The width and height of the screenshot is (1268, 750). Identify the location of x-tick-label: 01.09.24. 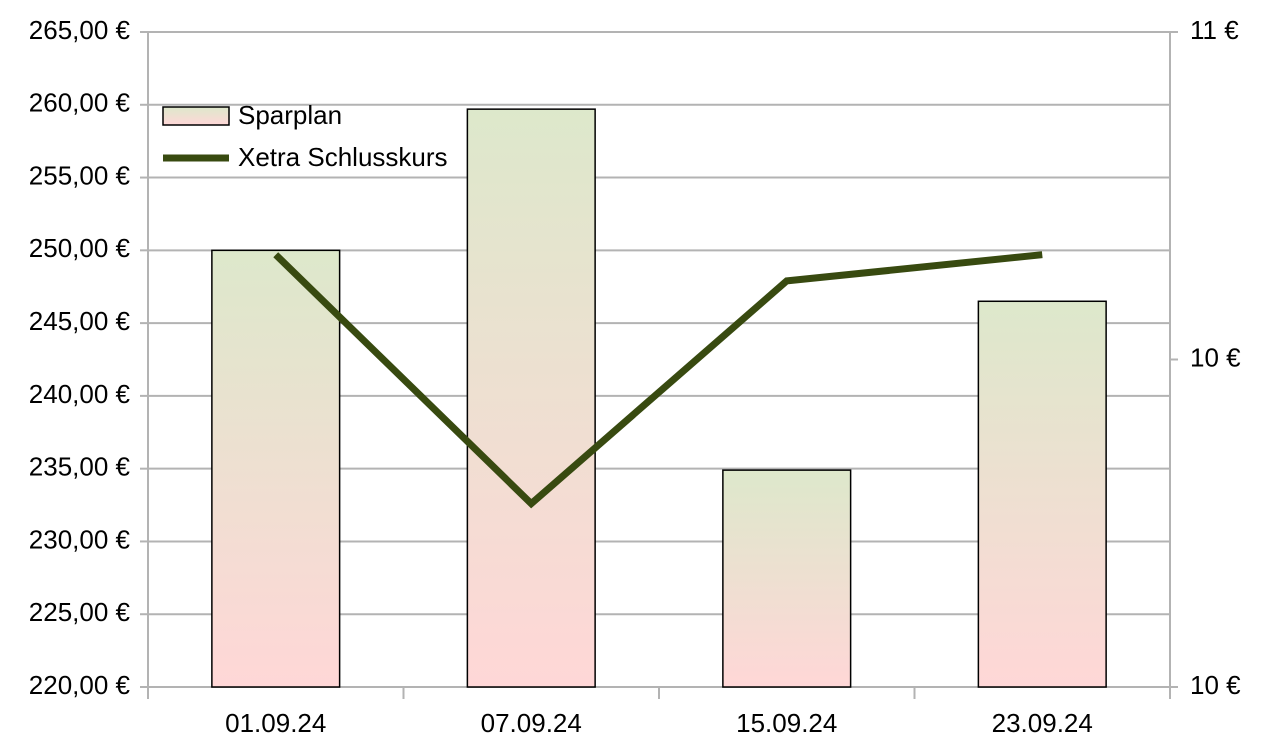
(275, 723).